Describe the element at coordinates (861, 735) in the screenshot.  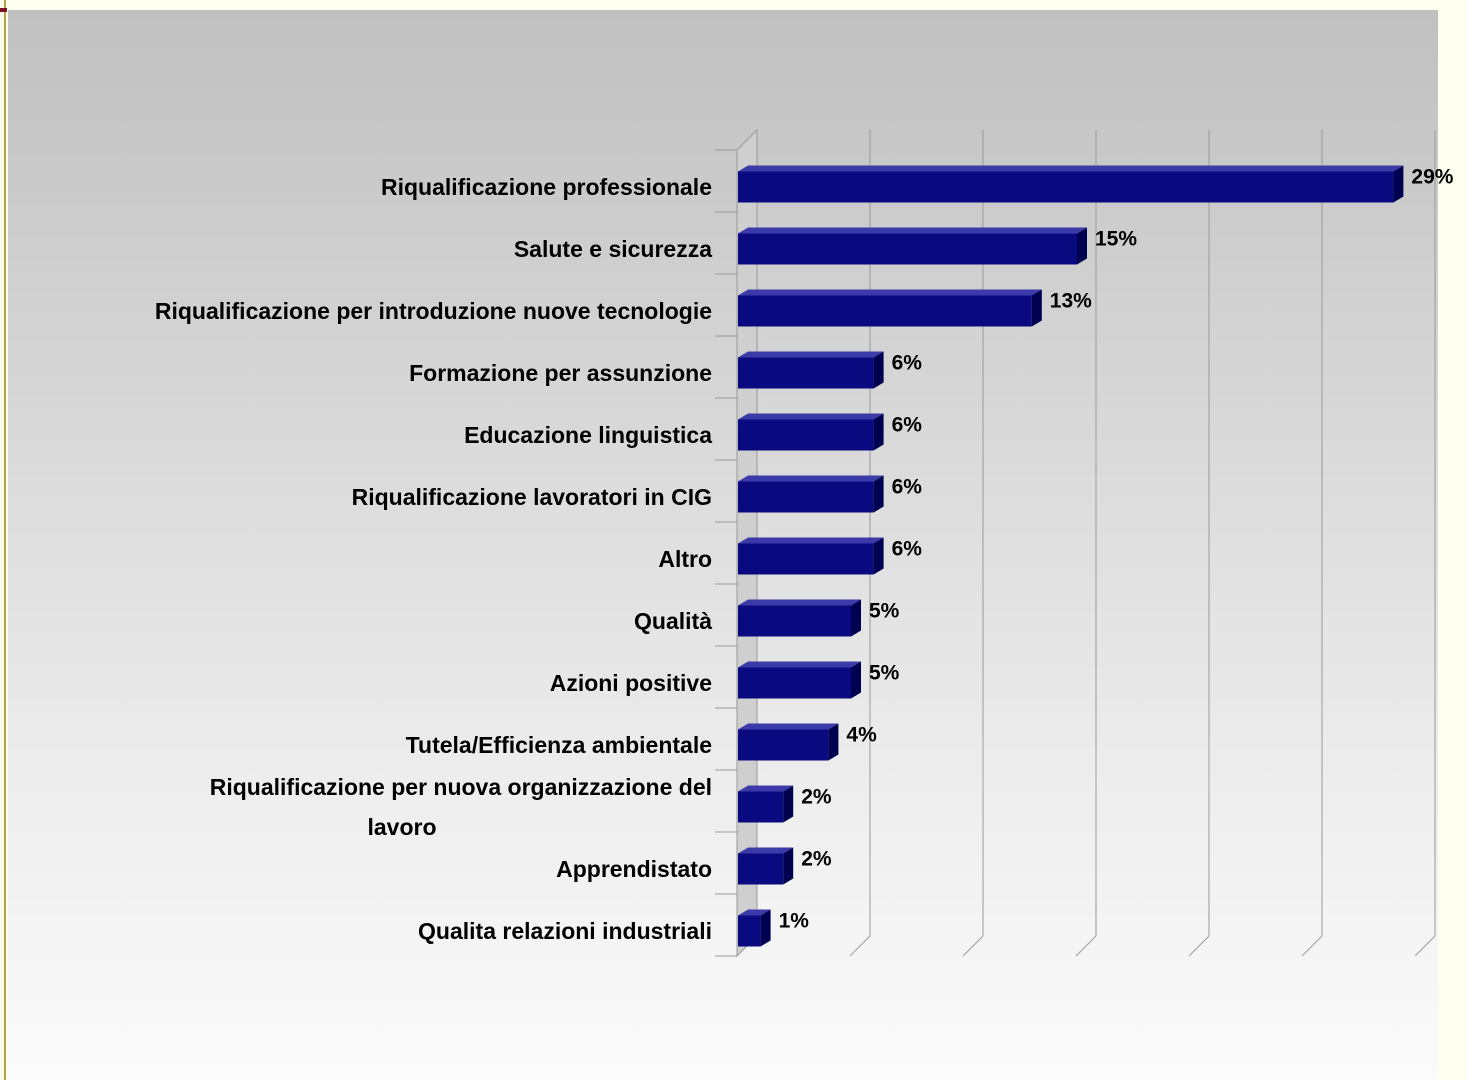
I see `data-label: 4%` at that location.